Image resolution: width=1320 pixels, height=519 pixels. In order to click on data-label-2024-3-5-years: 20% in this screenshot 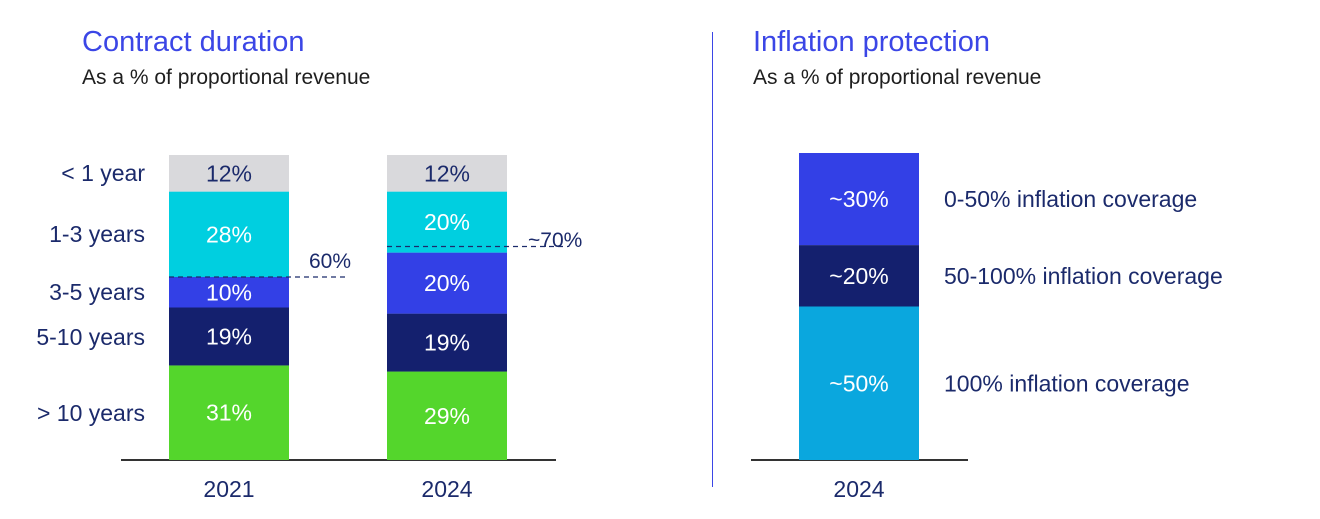, I will do `click(447, 283)`.